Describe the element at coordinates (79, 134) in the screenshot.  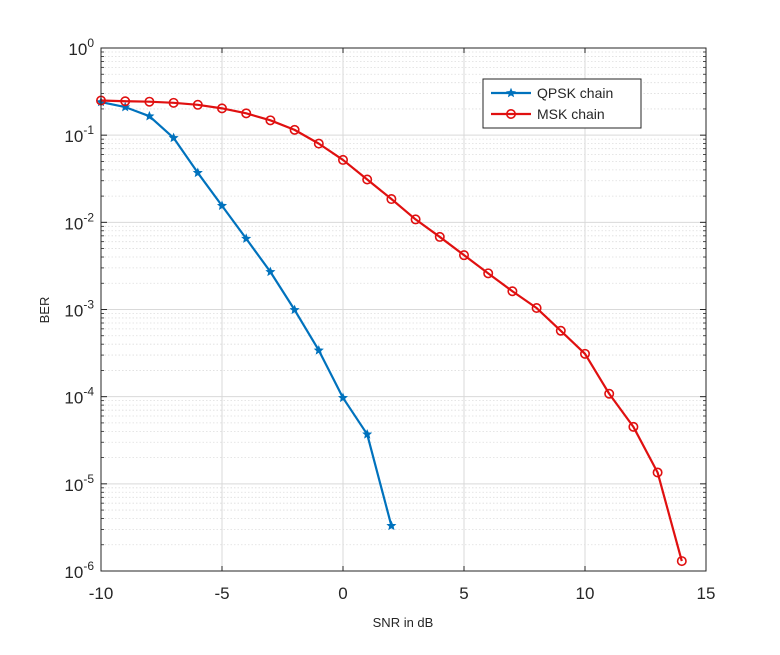
I see `y-tick-label: 10⁻¹` at that location.